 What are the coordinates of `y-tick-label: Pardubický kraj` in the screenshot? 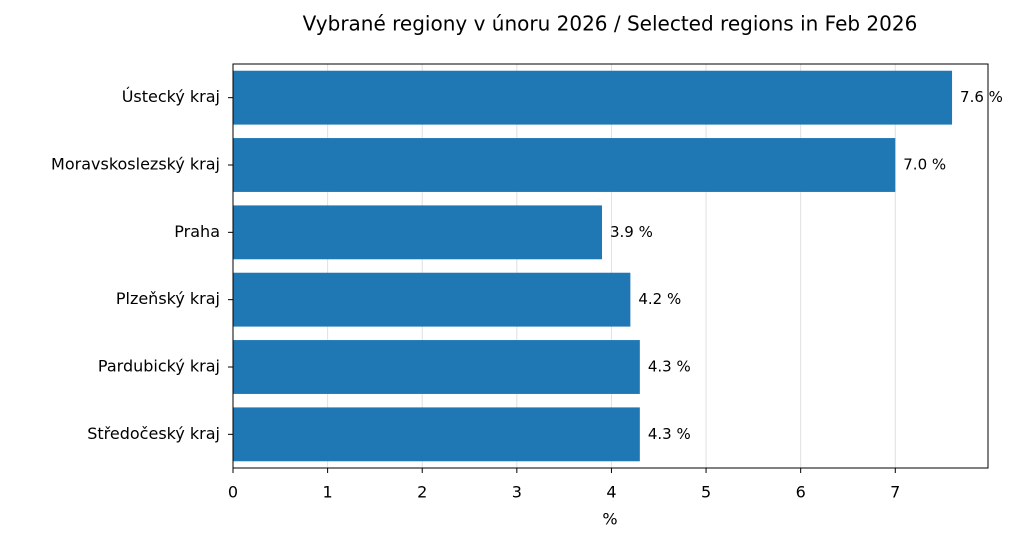 It's located at (159, 366).